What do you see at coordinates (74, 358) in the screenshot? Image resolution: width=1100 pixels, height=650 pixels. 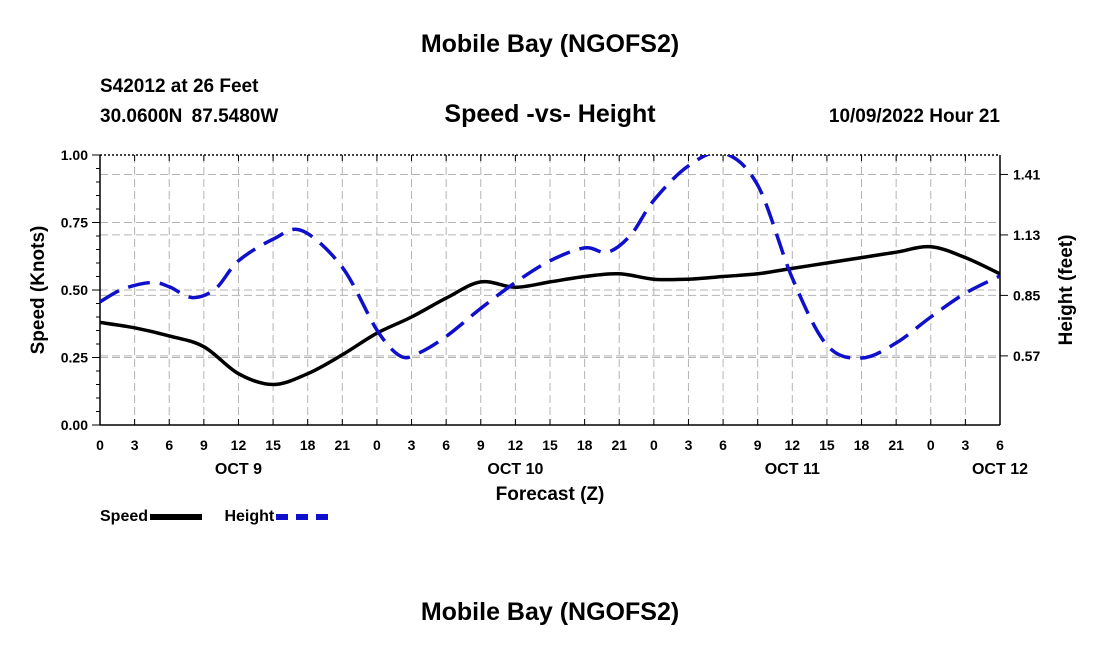 I see `y-tick-label: 0.25` at bounding box center [74, 358].